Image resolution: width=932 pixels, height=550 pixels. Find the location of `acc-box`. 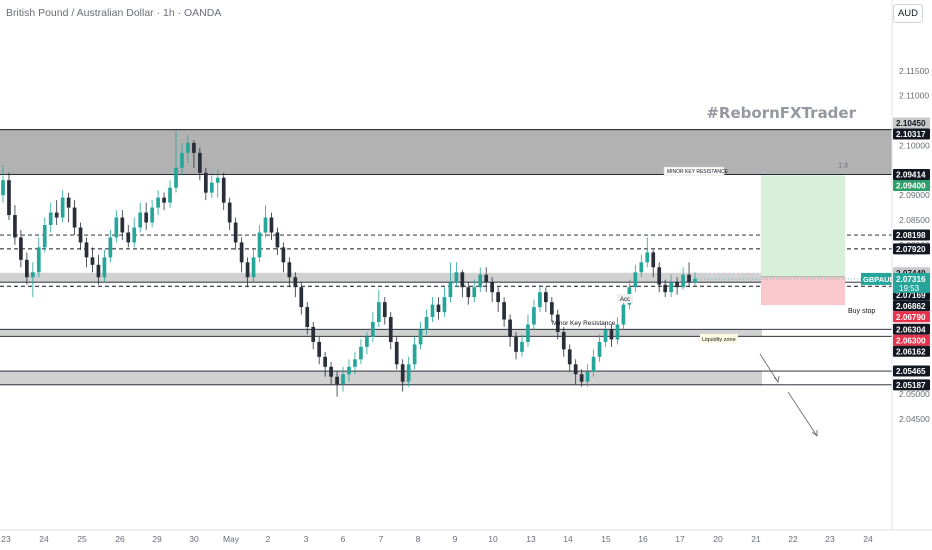

acc-box is located at coordinates (625, 298).